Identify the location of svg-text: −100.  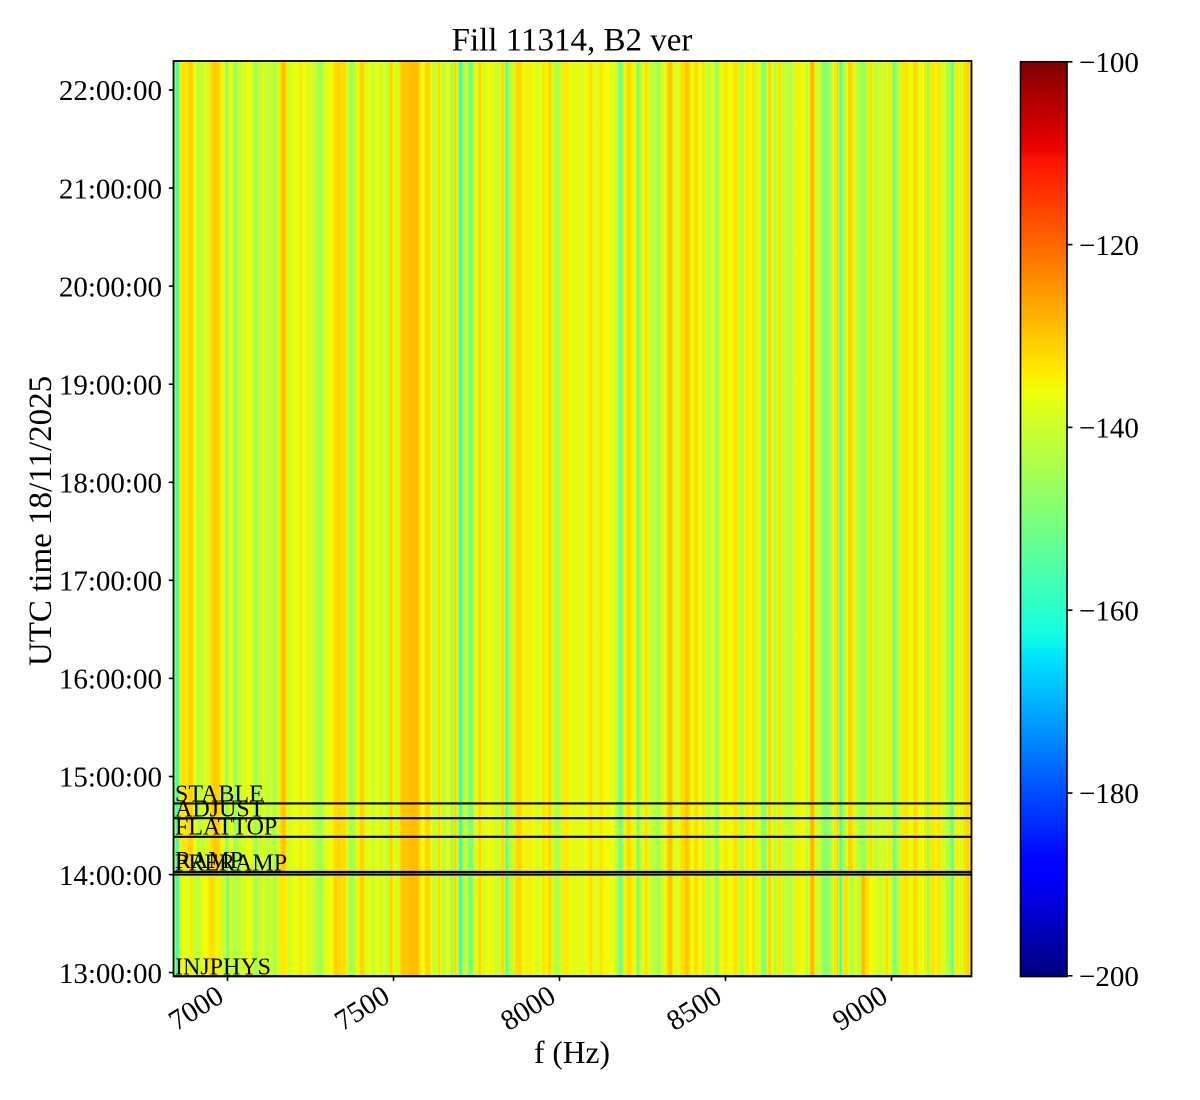
(1109, 63).